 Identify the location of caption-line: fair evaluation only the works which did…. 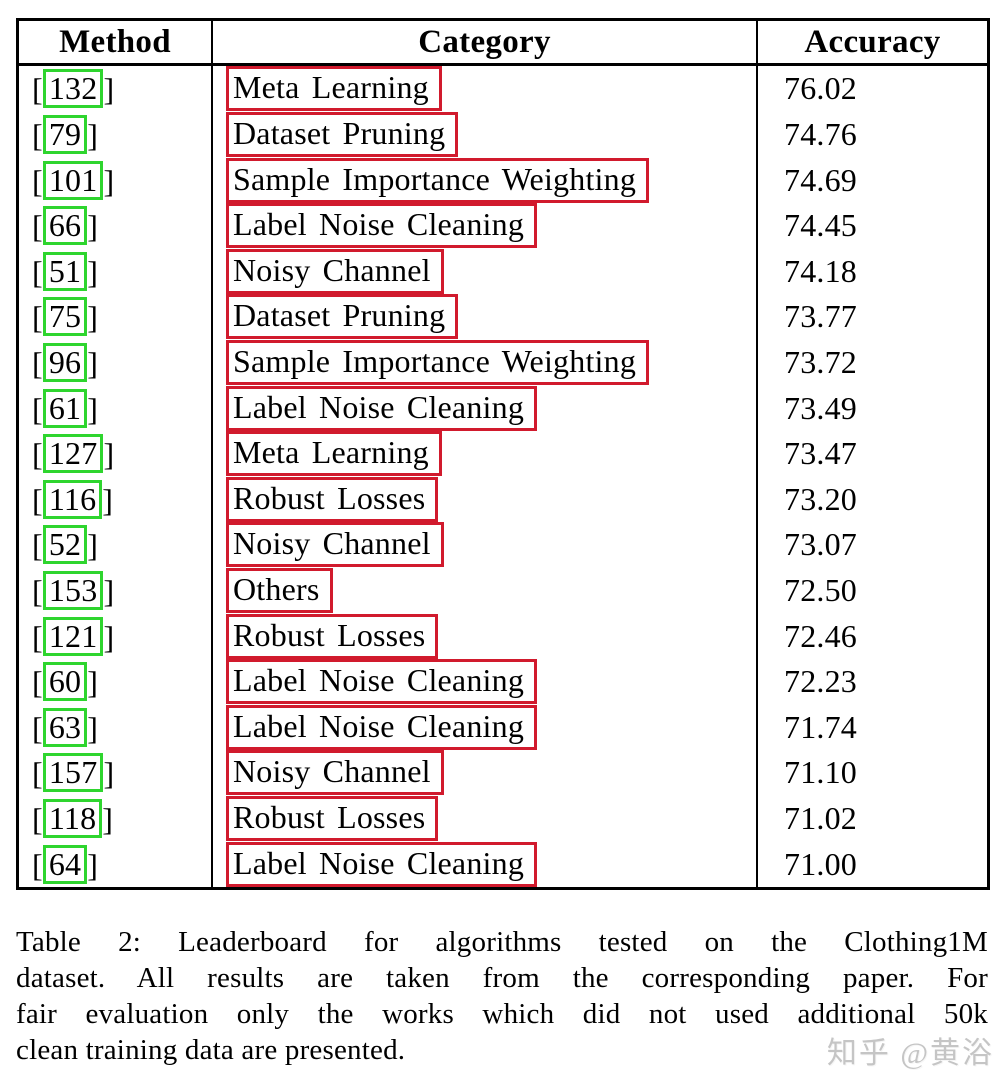
(502, 1014).